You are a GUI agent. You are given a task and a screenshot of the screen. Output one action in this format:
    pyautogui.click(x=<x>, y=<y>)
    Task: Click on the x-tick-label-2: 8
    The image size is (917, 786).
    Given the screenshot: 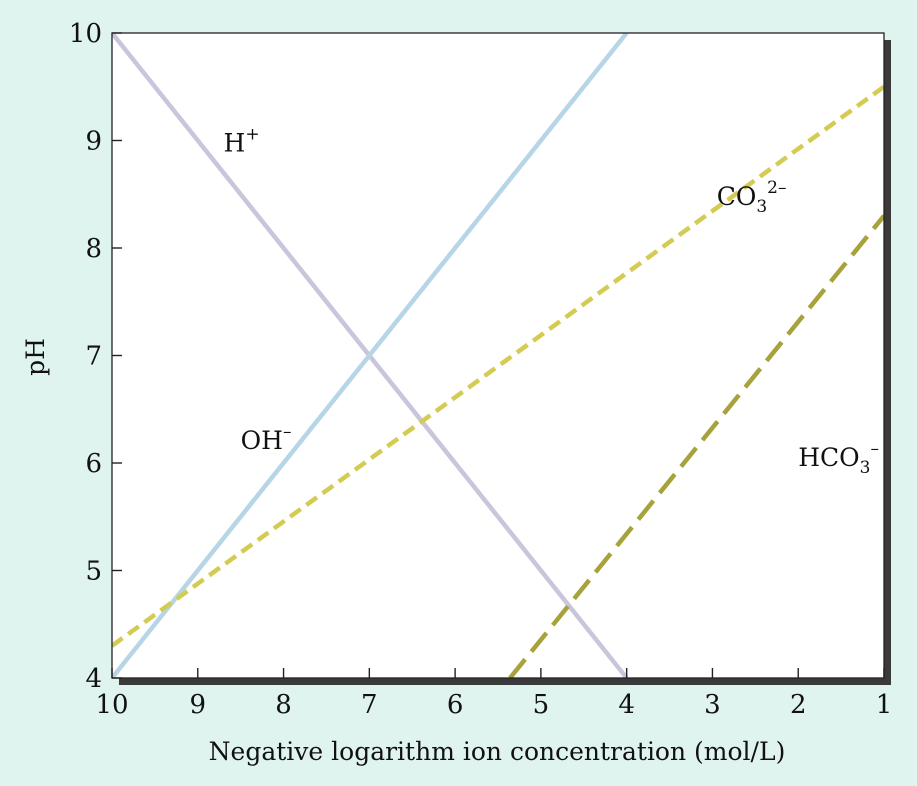 What is the action you would take?
    pyautogui.click(x=283, y=705)
    